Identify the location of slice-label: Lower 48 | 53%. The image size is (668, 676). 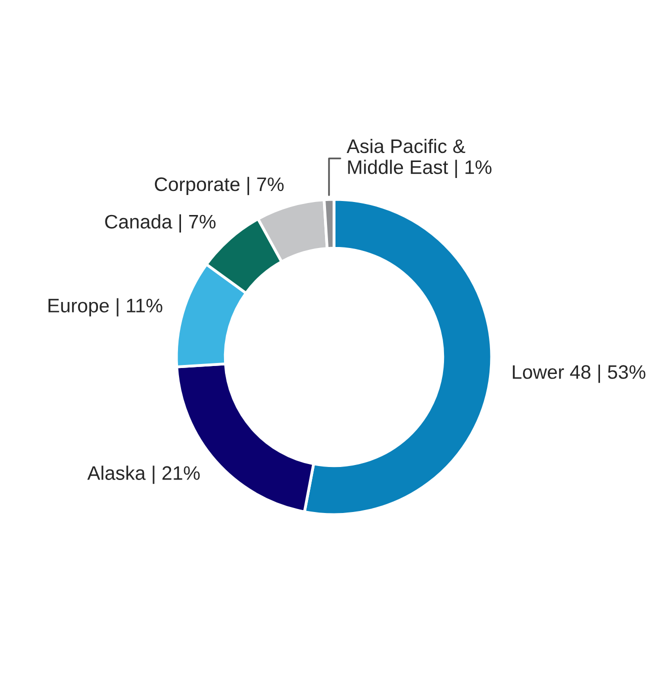
(579, 373).